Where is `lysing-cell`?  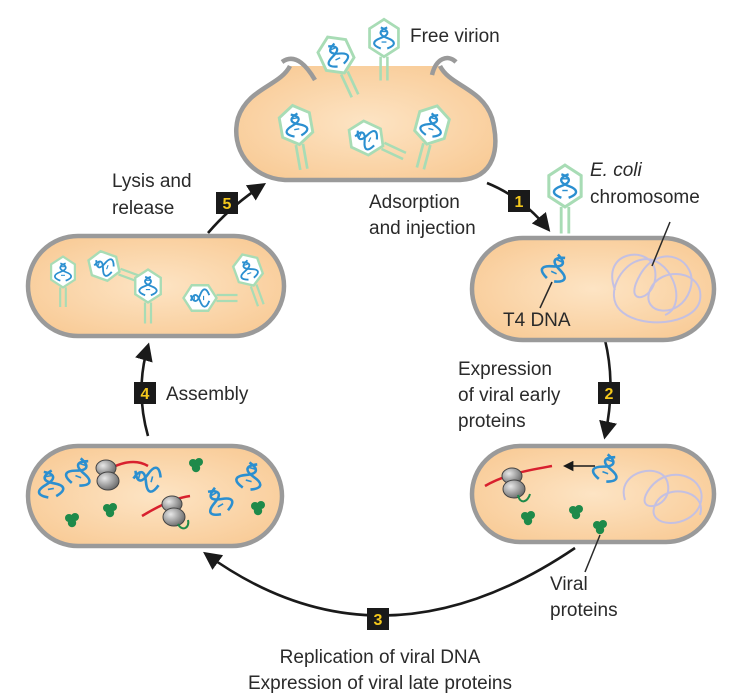
lysing-cell is located at coordinates (366, 101).